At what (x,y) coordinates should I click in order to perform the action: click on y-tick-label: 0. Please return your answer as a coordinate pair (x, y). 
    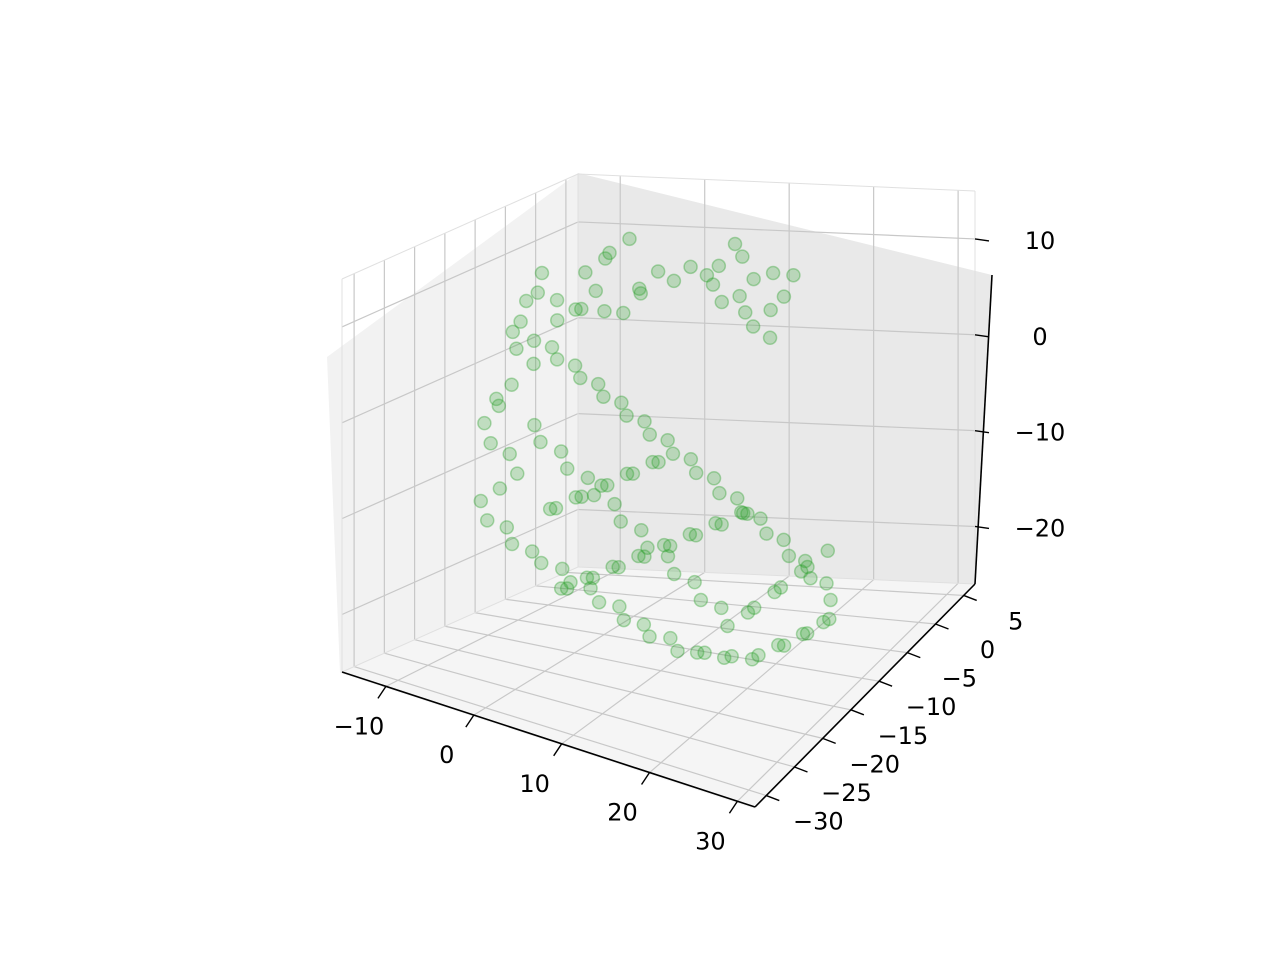
    Looking at the image, I should click on (987, 650).